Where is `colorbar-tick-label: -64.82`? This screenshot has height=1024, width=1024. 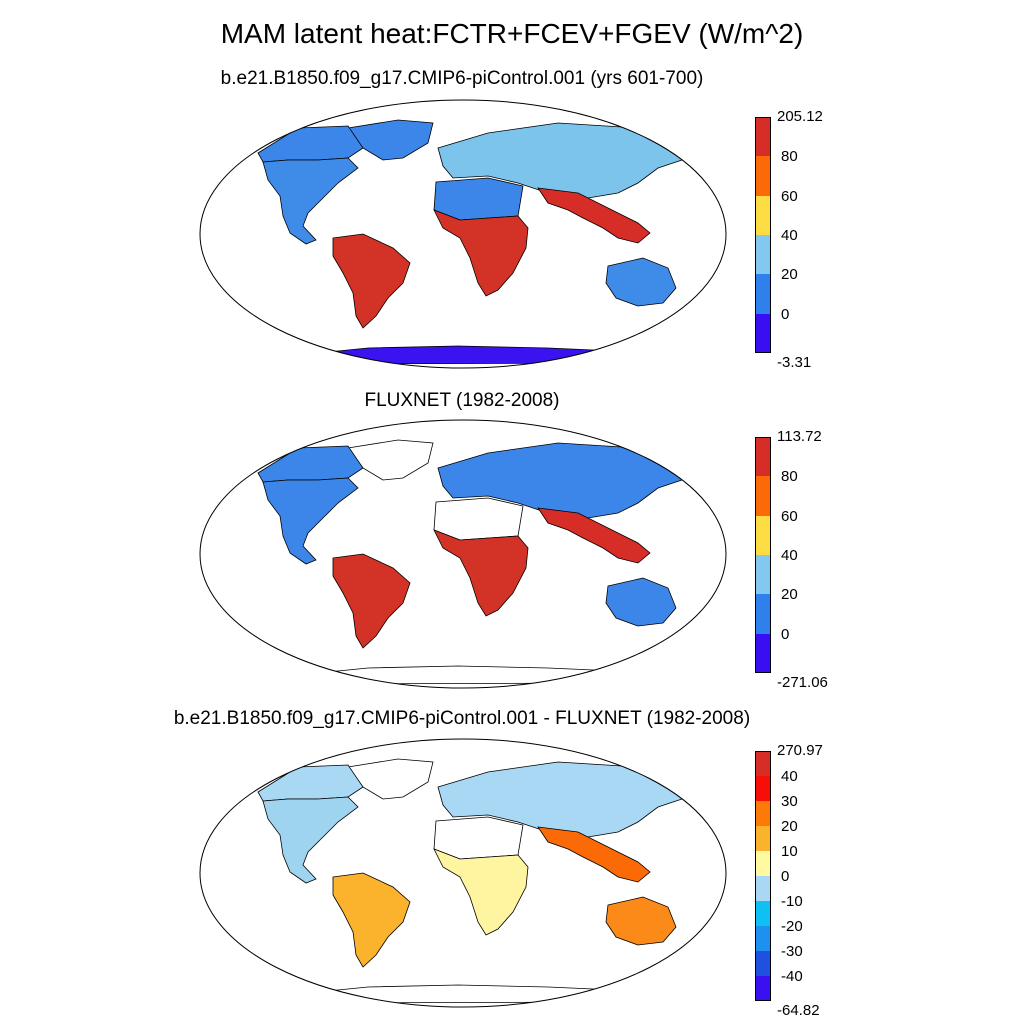
colorbar-tick-label: -64.82 is located at coordinates (798, 1010).